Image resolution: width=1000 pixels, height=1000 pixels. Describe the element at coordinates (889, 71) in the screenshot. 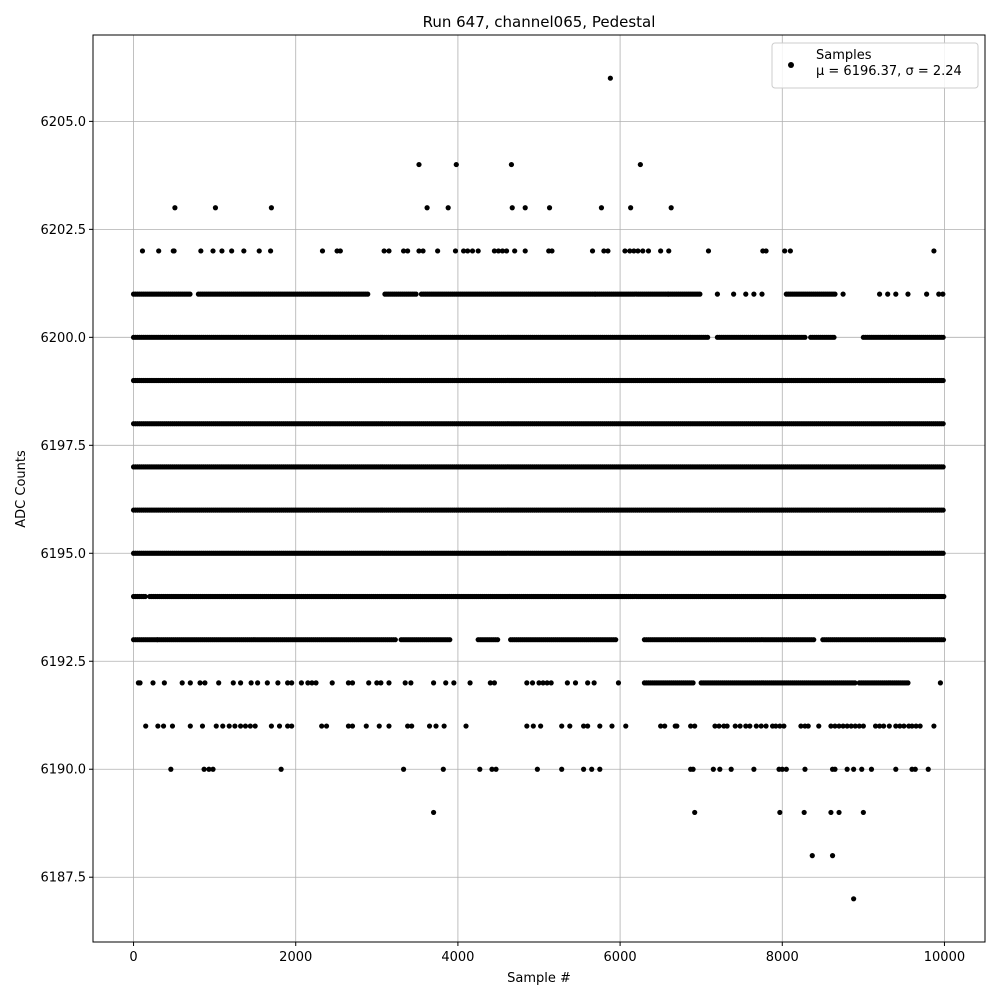

I see `legend-stats: μ = 6196.37, σ = 2.24` at that location.